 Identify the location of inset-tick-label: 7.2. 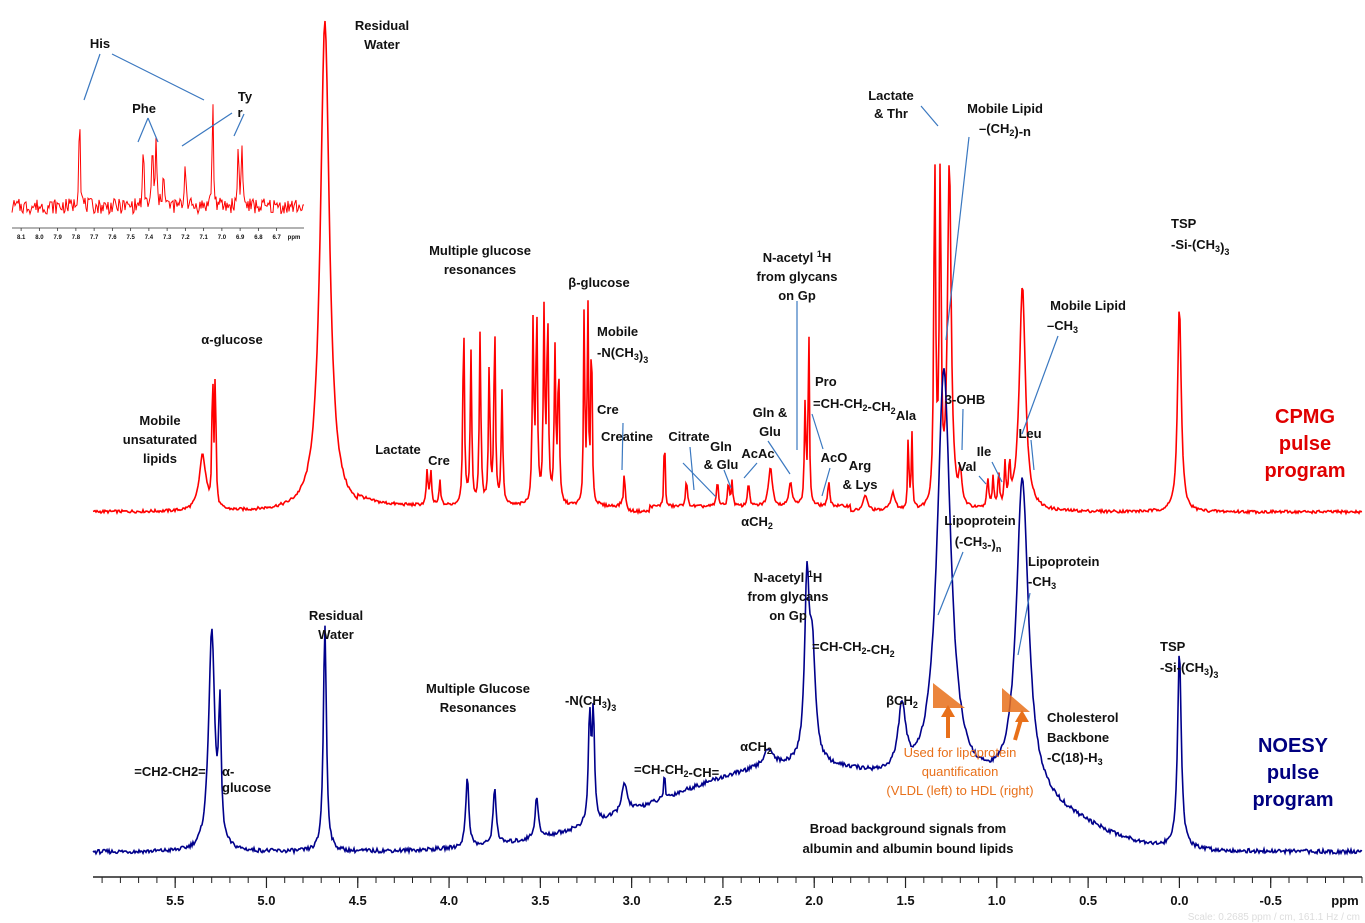
(185, 238).